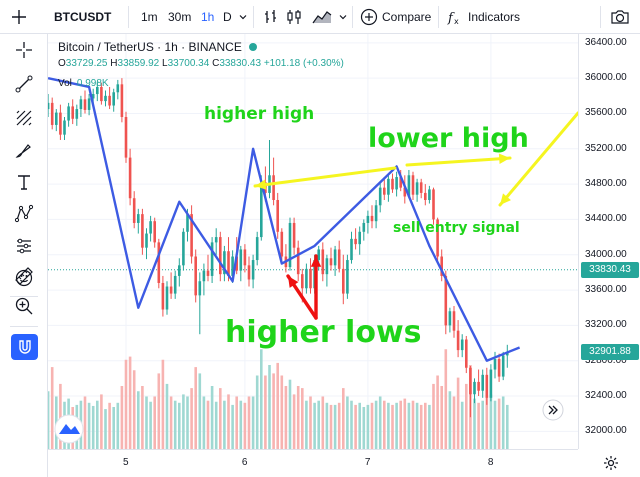  I want to click on screenshot-button, so click(620, 17).